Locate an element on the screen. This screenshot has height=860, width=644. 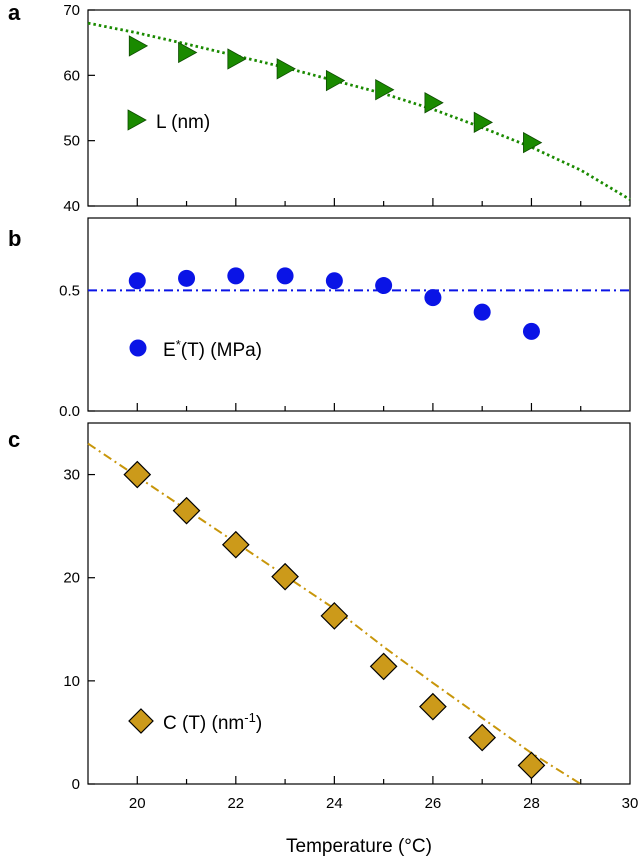
panel-c-y-tick-label-1: 10 is located at coordinates (71, 681).